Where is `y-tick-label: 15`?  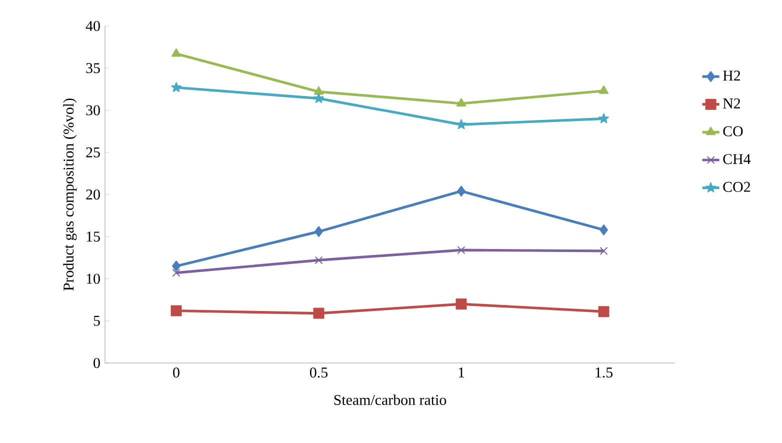 y-tick-label: 15 is located at coordinates (93, 237).